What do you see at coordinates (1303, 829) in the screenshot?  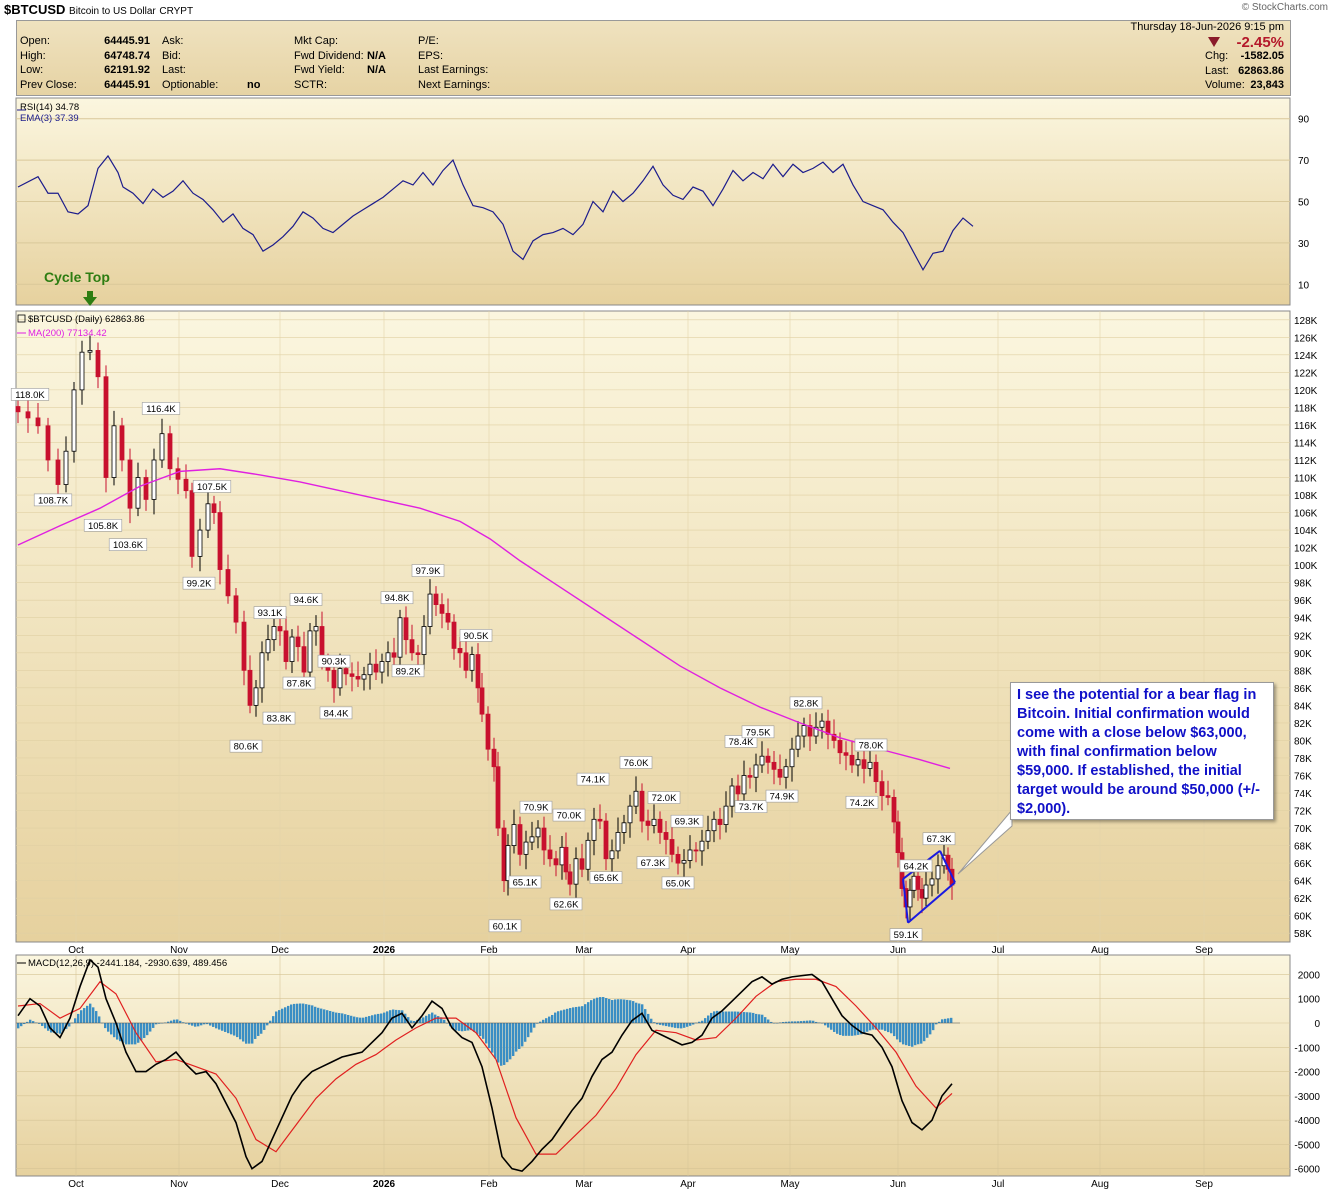 I see `price-tick-label: 70K` at bounding box center [1303, 829].